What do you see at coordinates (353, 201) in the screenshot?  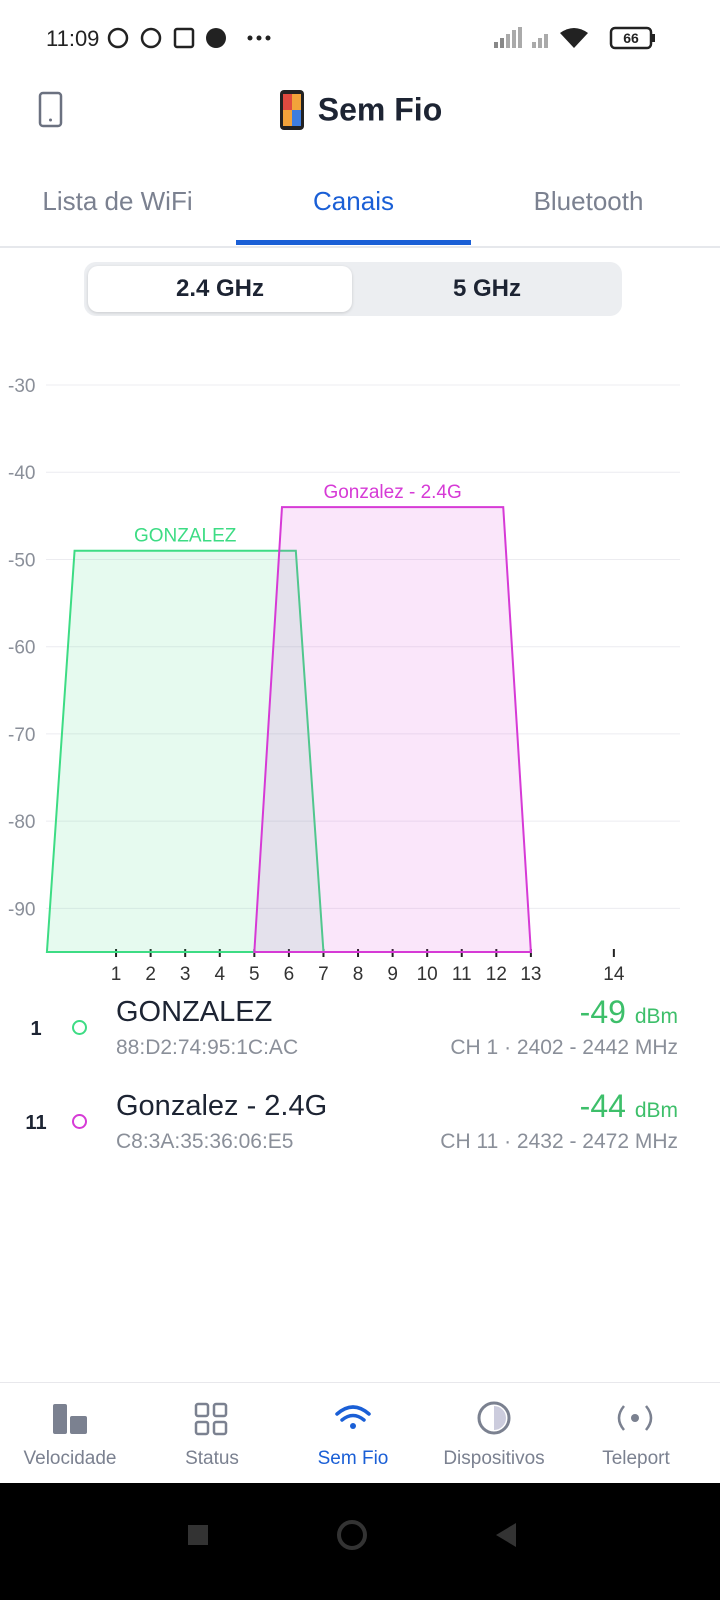 I see `tab: Canais` at bounding box center [353, 201].